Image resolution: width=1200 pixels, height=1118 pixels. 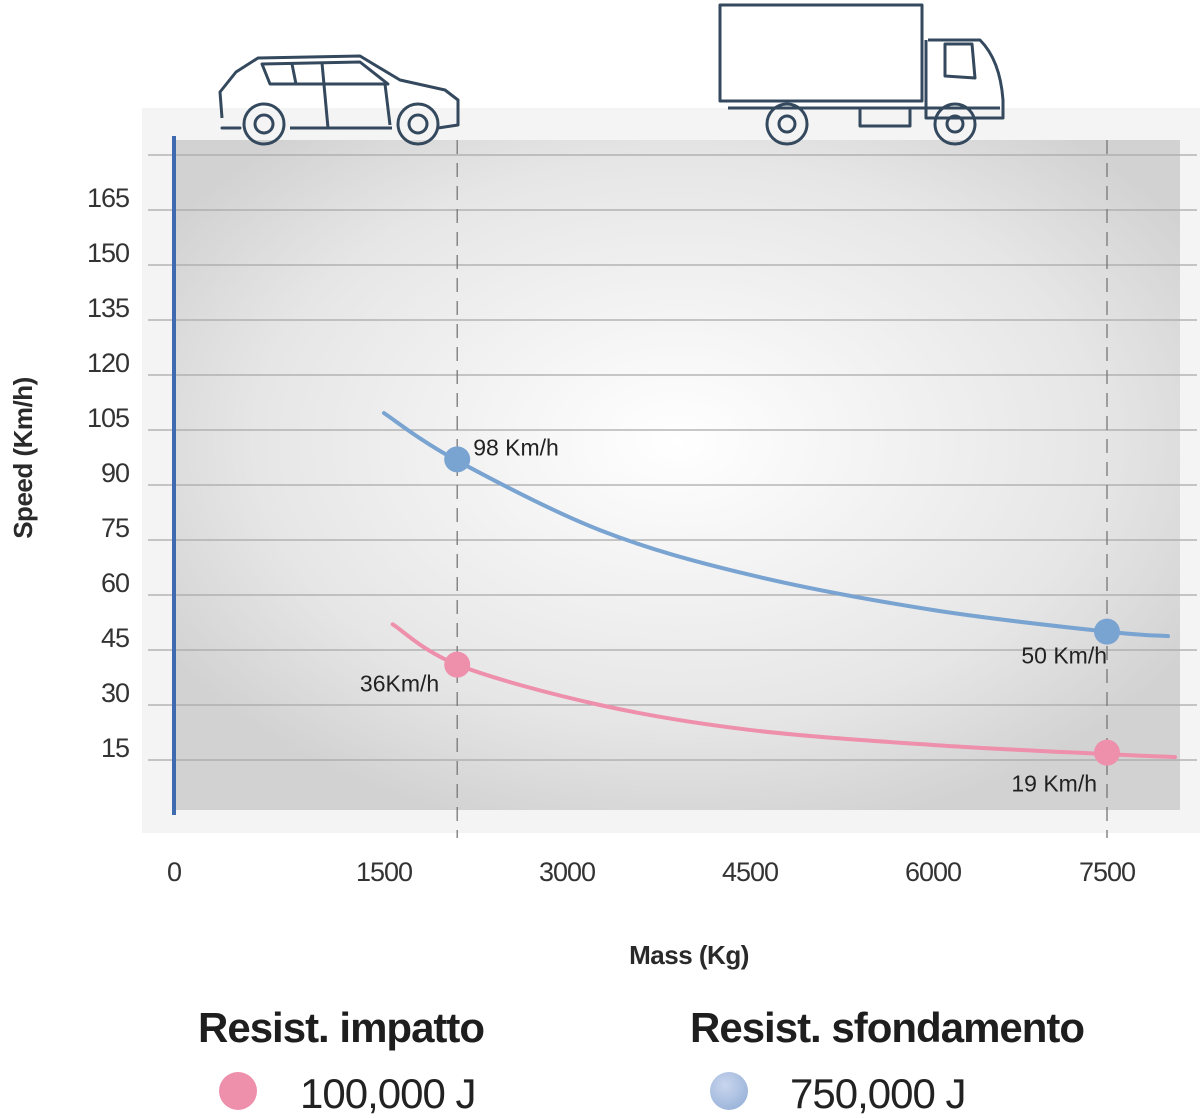 I want to click on y-axis-label: Speed (Km/h), so click(x=23, y=458).